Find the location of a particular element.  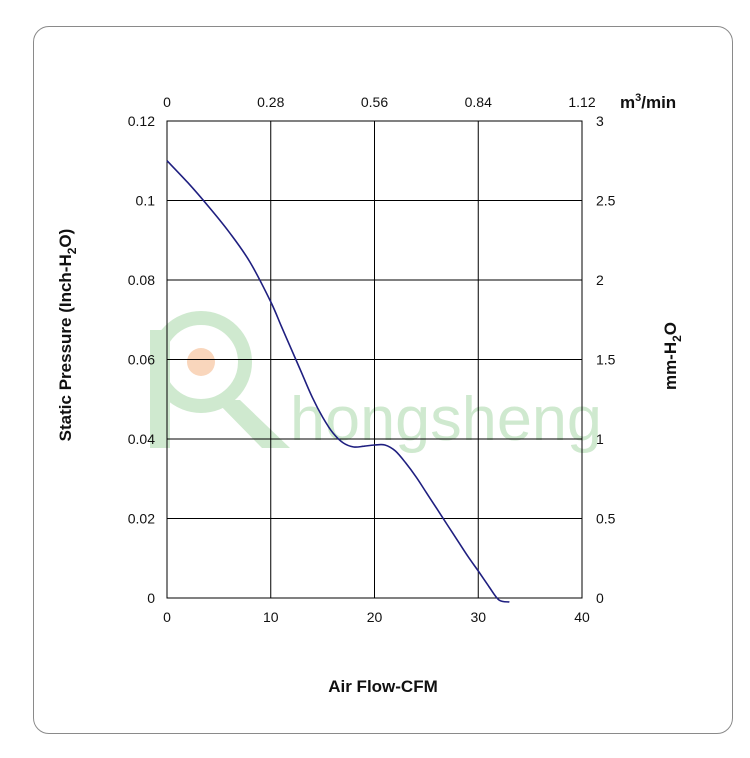

y-tick-label: 0.1 is located at coordinates (146, 201).